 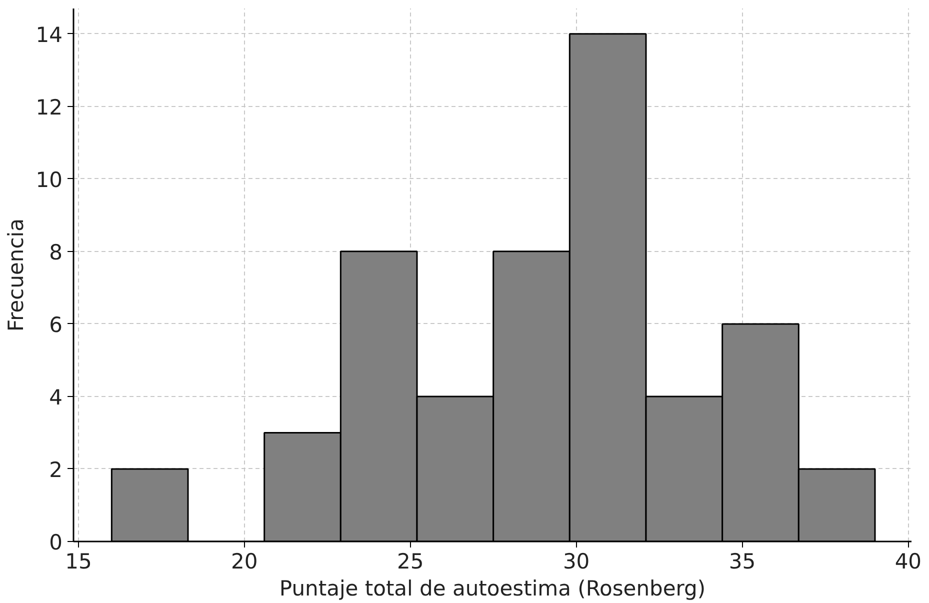 I want to click on x-tick-label: 25, so click(x=410, y=562).